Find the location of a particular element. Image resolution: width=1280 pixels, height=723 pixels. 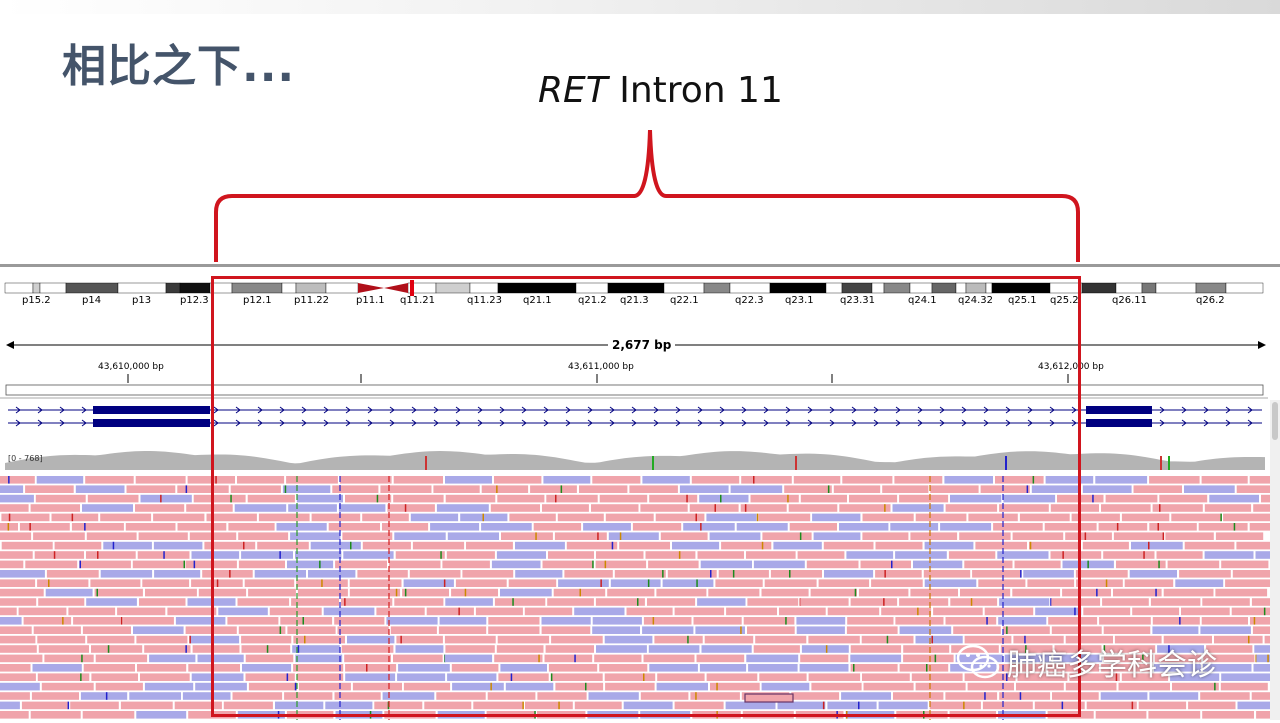

scrollbar-thumb is located at coordinates (1275, 421).